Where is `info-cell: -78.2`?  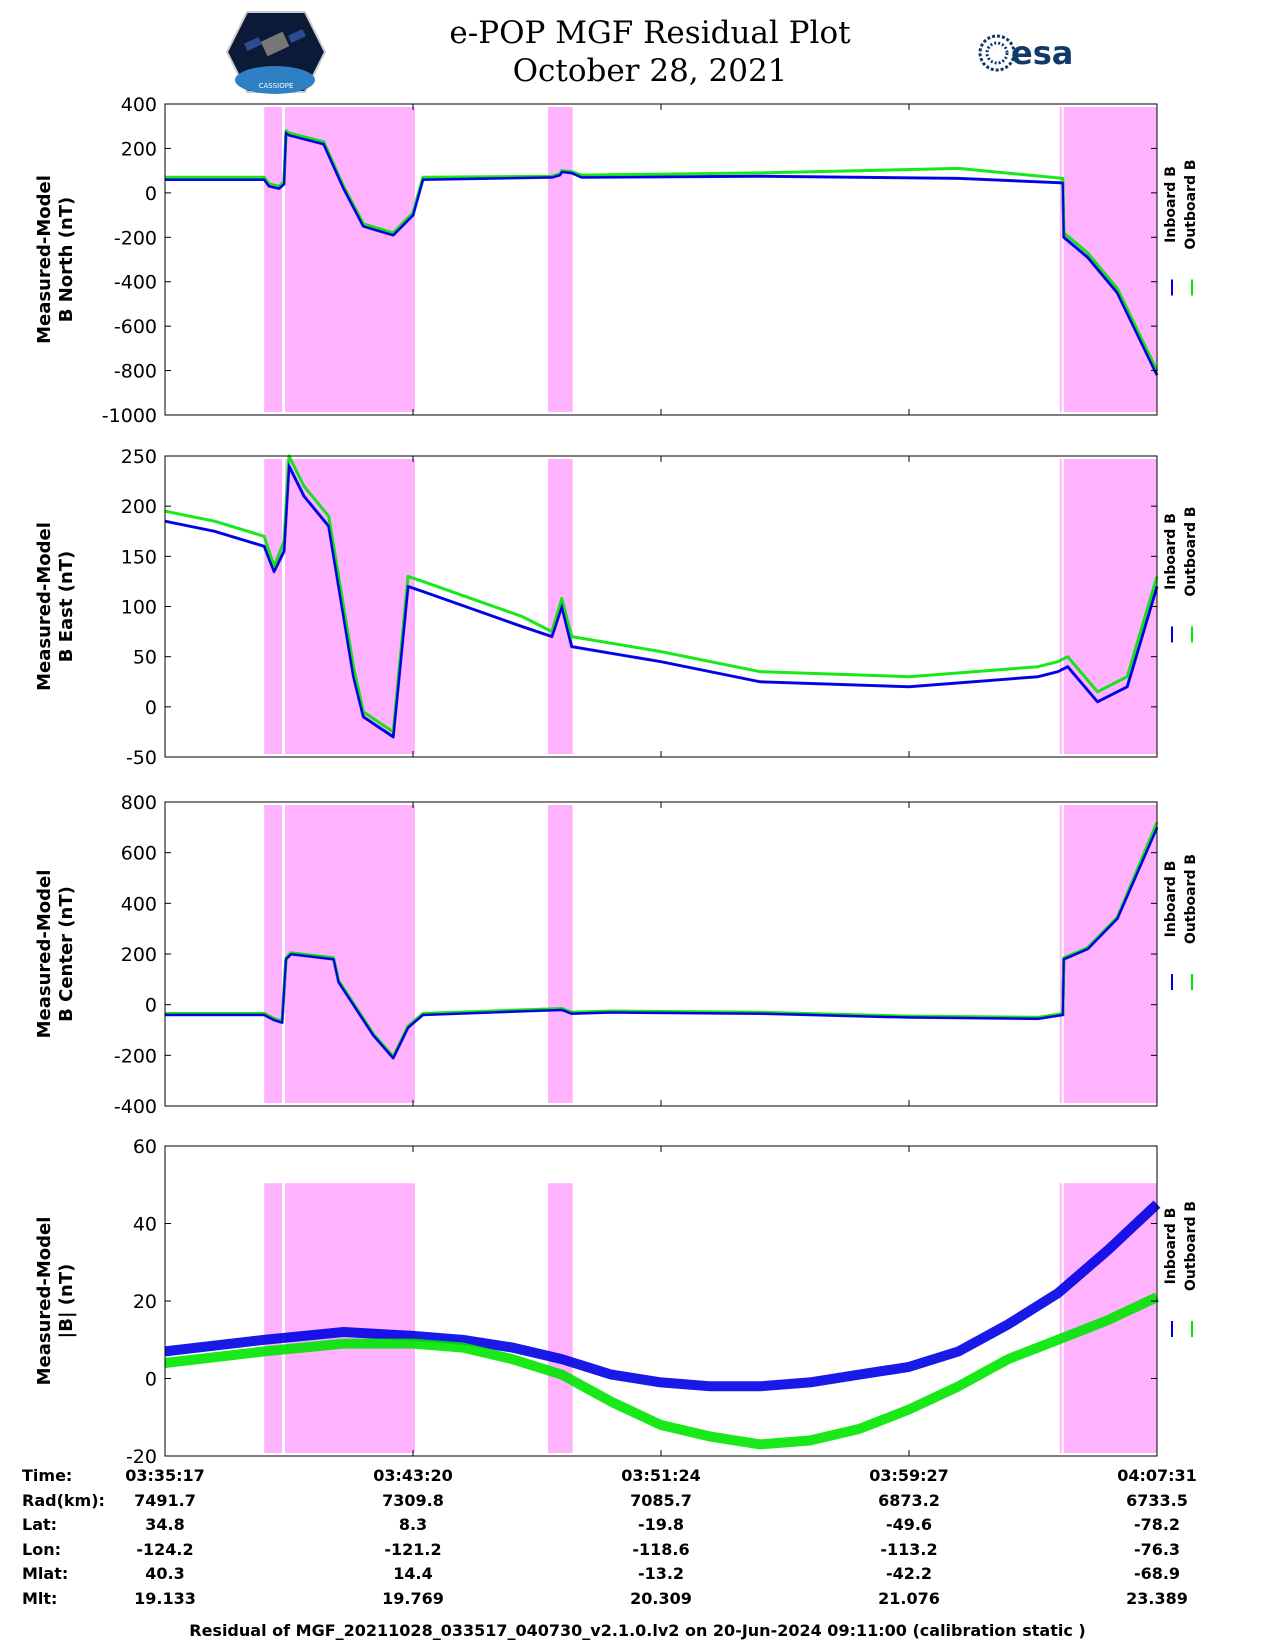 info-cell: -78.2 is located at coordinates (1157, 1524).